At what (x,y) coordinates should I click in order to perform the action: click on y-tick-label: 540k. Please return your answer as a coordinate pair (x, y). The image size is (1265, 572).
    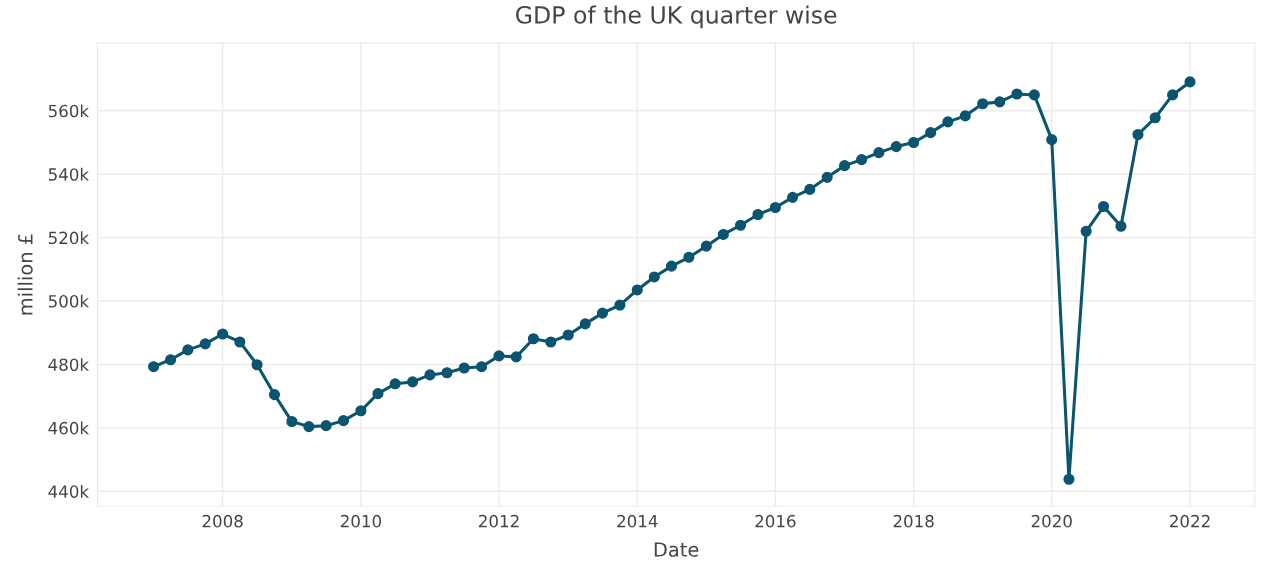
    Looking at the image, I should click on (69, 174).